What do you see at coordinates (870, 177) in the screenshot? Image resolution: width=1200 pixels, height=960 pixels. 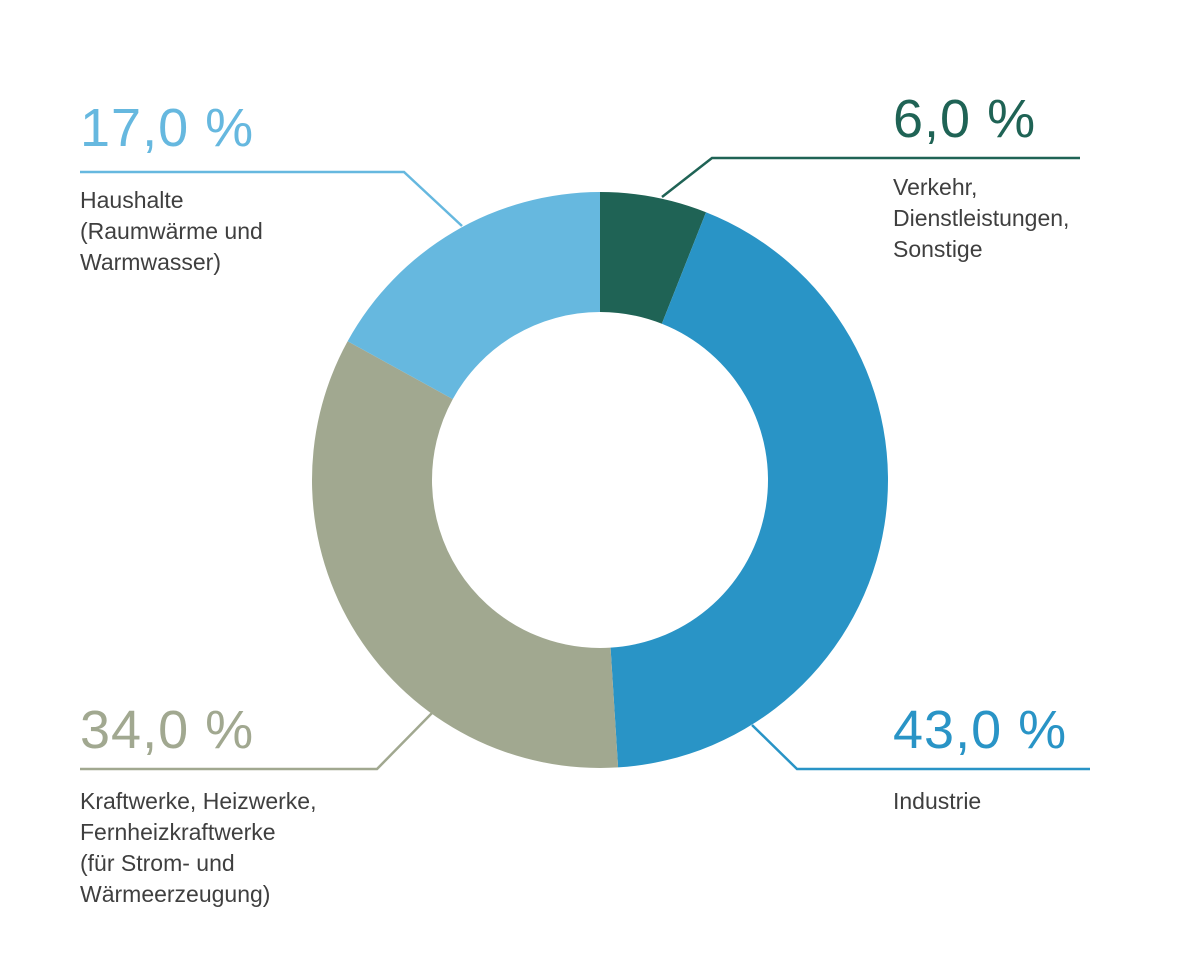 I see `leader-line-verkehr` at bounding box center [870, 177].